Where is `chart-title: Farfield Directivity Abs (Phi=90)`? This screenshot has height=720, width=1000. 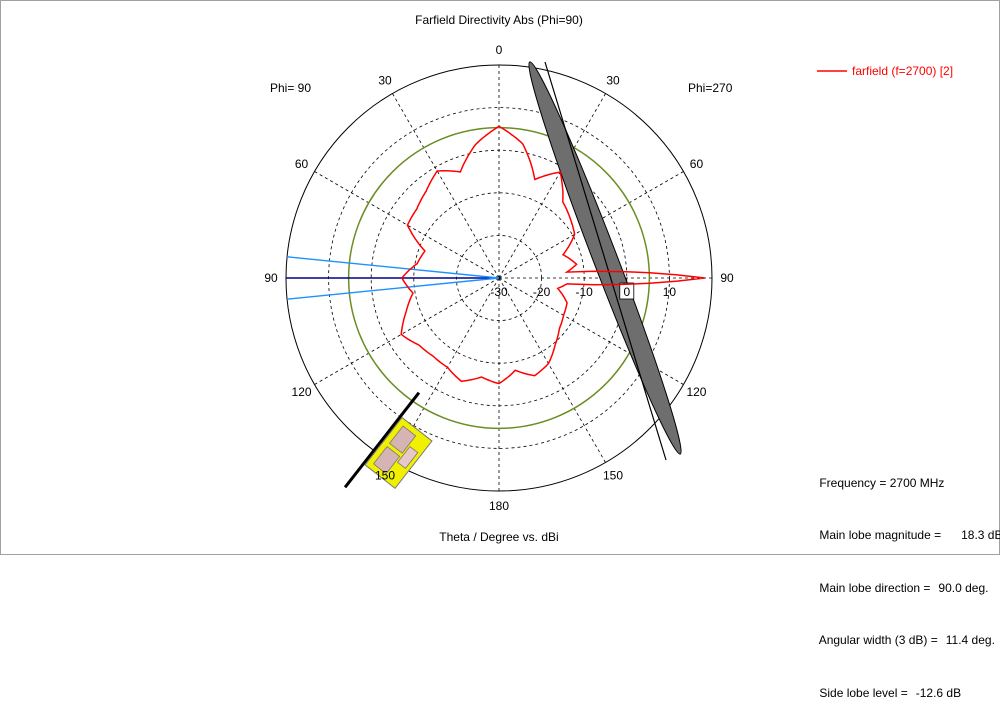
chart-title: Farfield Directivity Abs (Phi=90) is located at coordinates (499, 20).